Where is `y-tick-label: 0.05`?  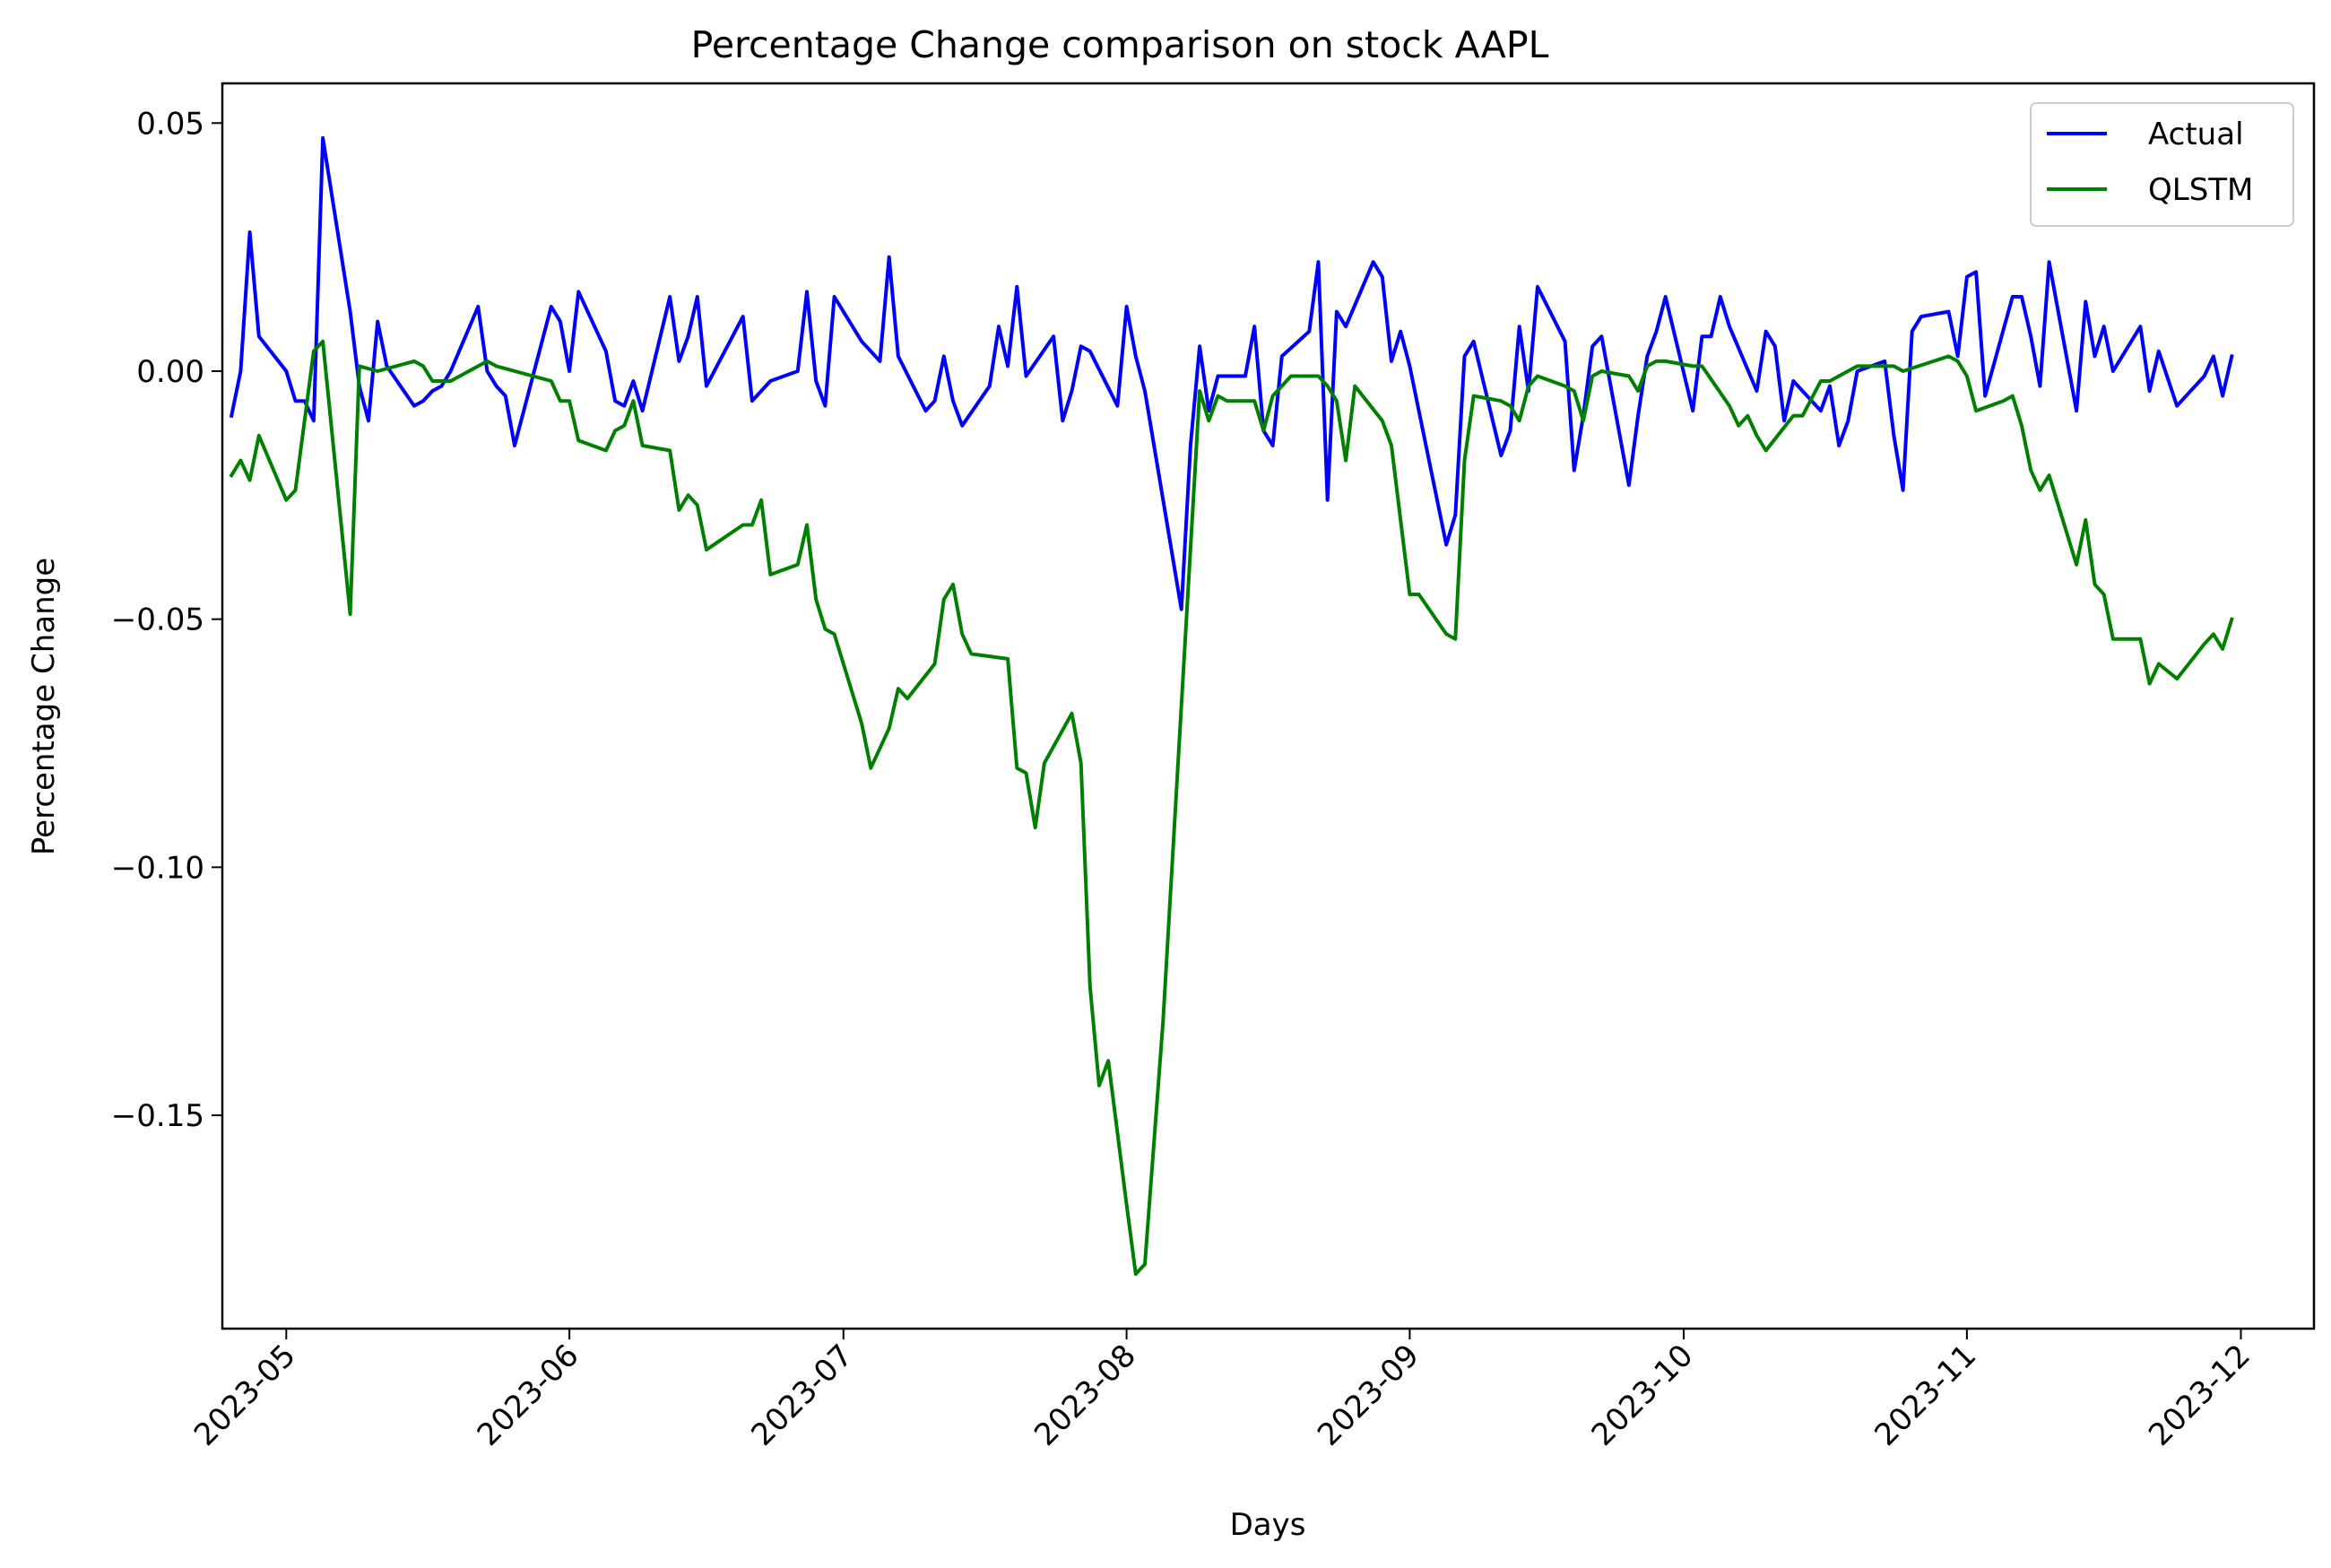
y-tick-label: 0.05 is located at coordinates (170, 124).